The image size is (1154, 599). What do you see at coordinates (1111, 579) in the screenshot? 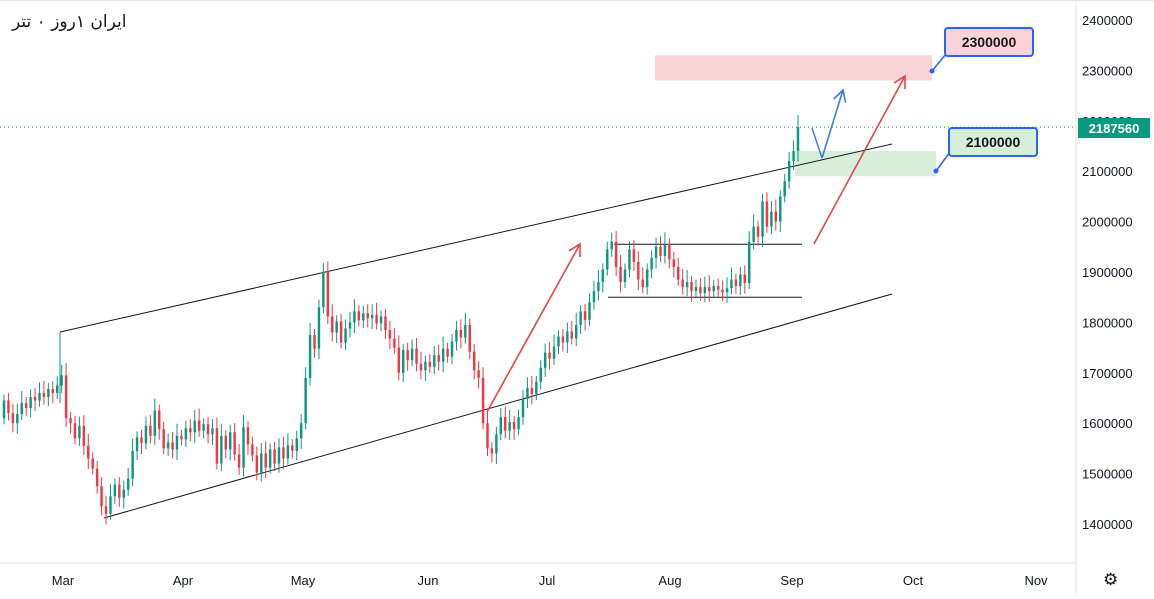
I see `settings-icon: ⚙` at bounding box center [1111, 579].